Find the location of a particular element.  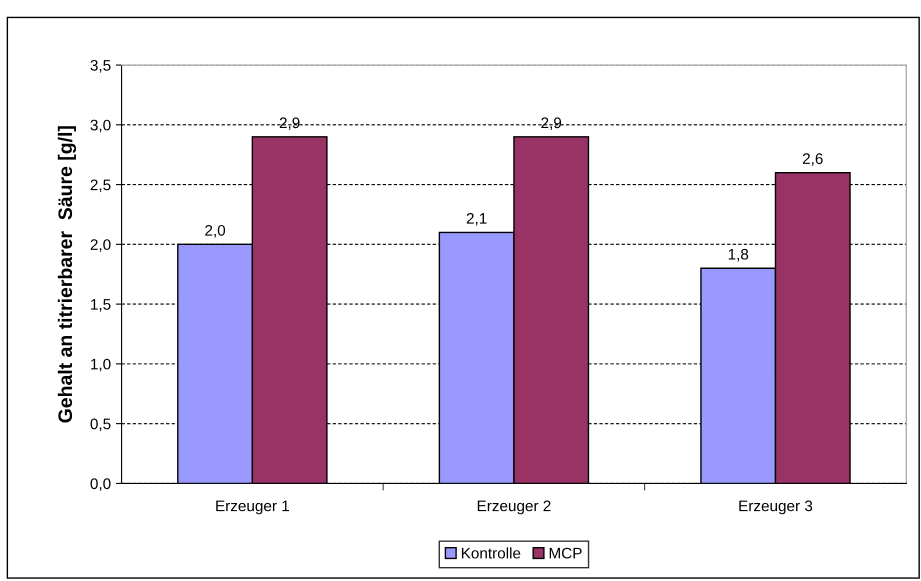

y-tick-label: 1,0 is located at coordinates (101, 365).